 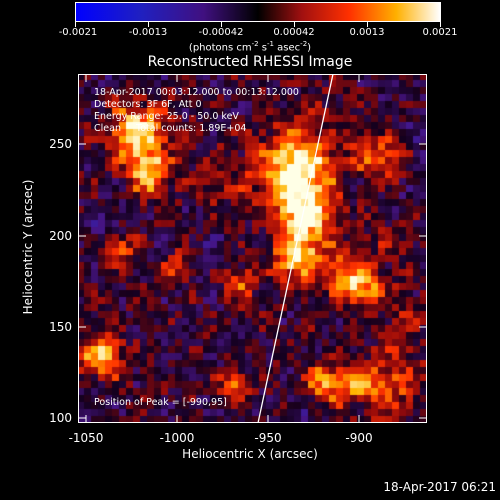 I want to click on y-tick-label: 200, so click(x=60, y=236).